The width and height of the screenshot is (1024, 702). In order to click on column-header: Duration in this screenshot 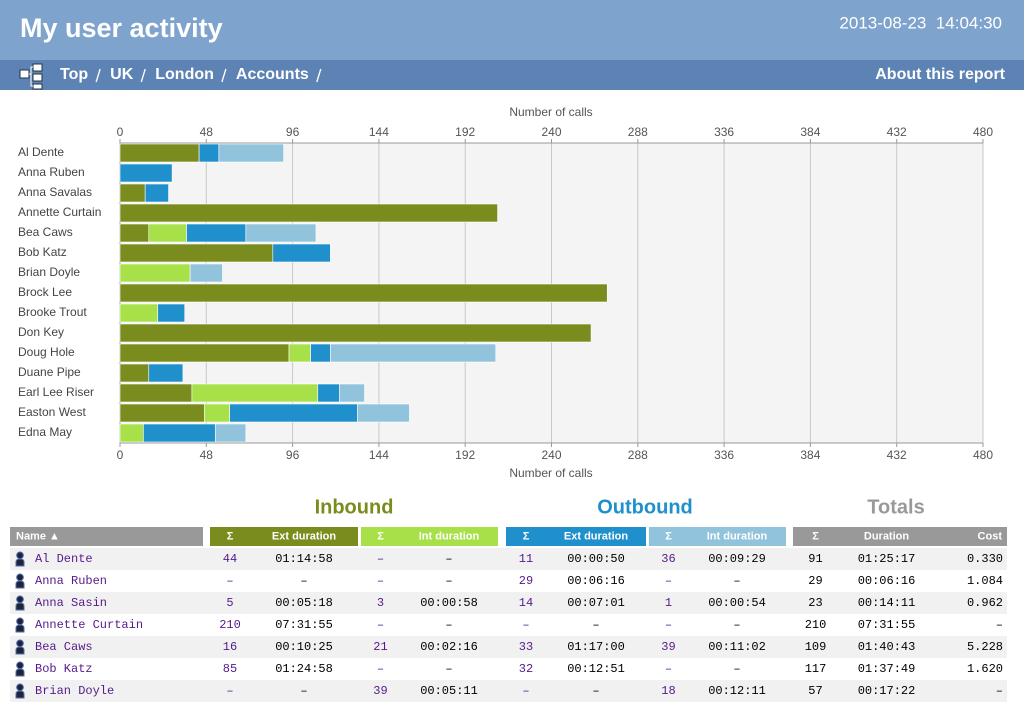, I will do `click(887, 536)`.